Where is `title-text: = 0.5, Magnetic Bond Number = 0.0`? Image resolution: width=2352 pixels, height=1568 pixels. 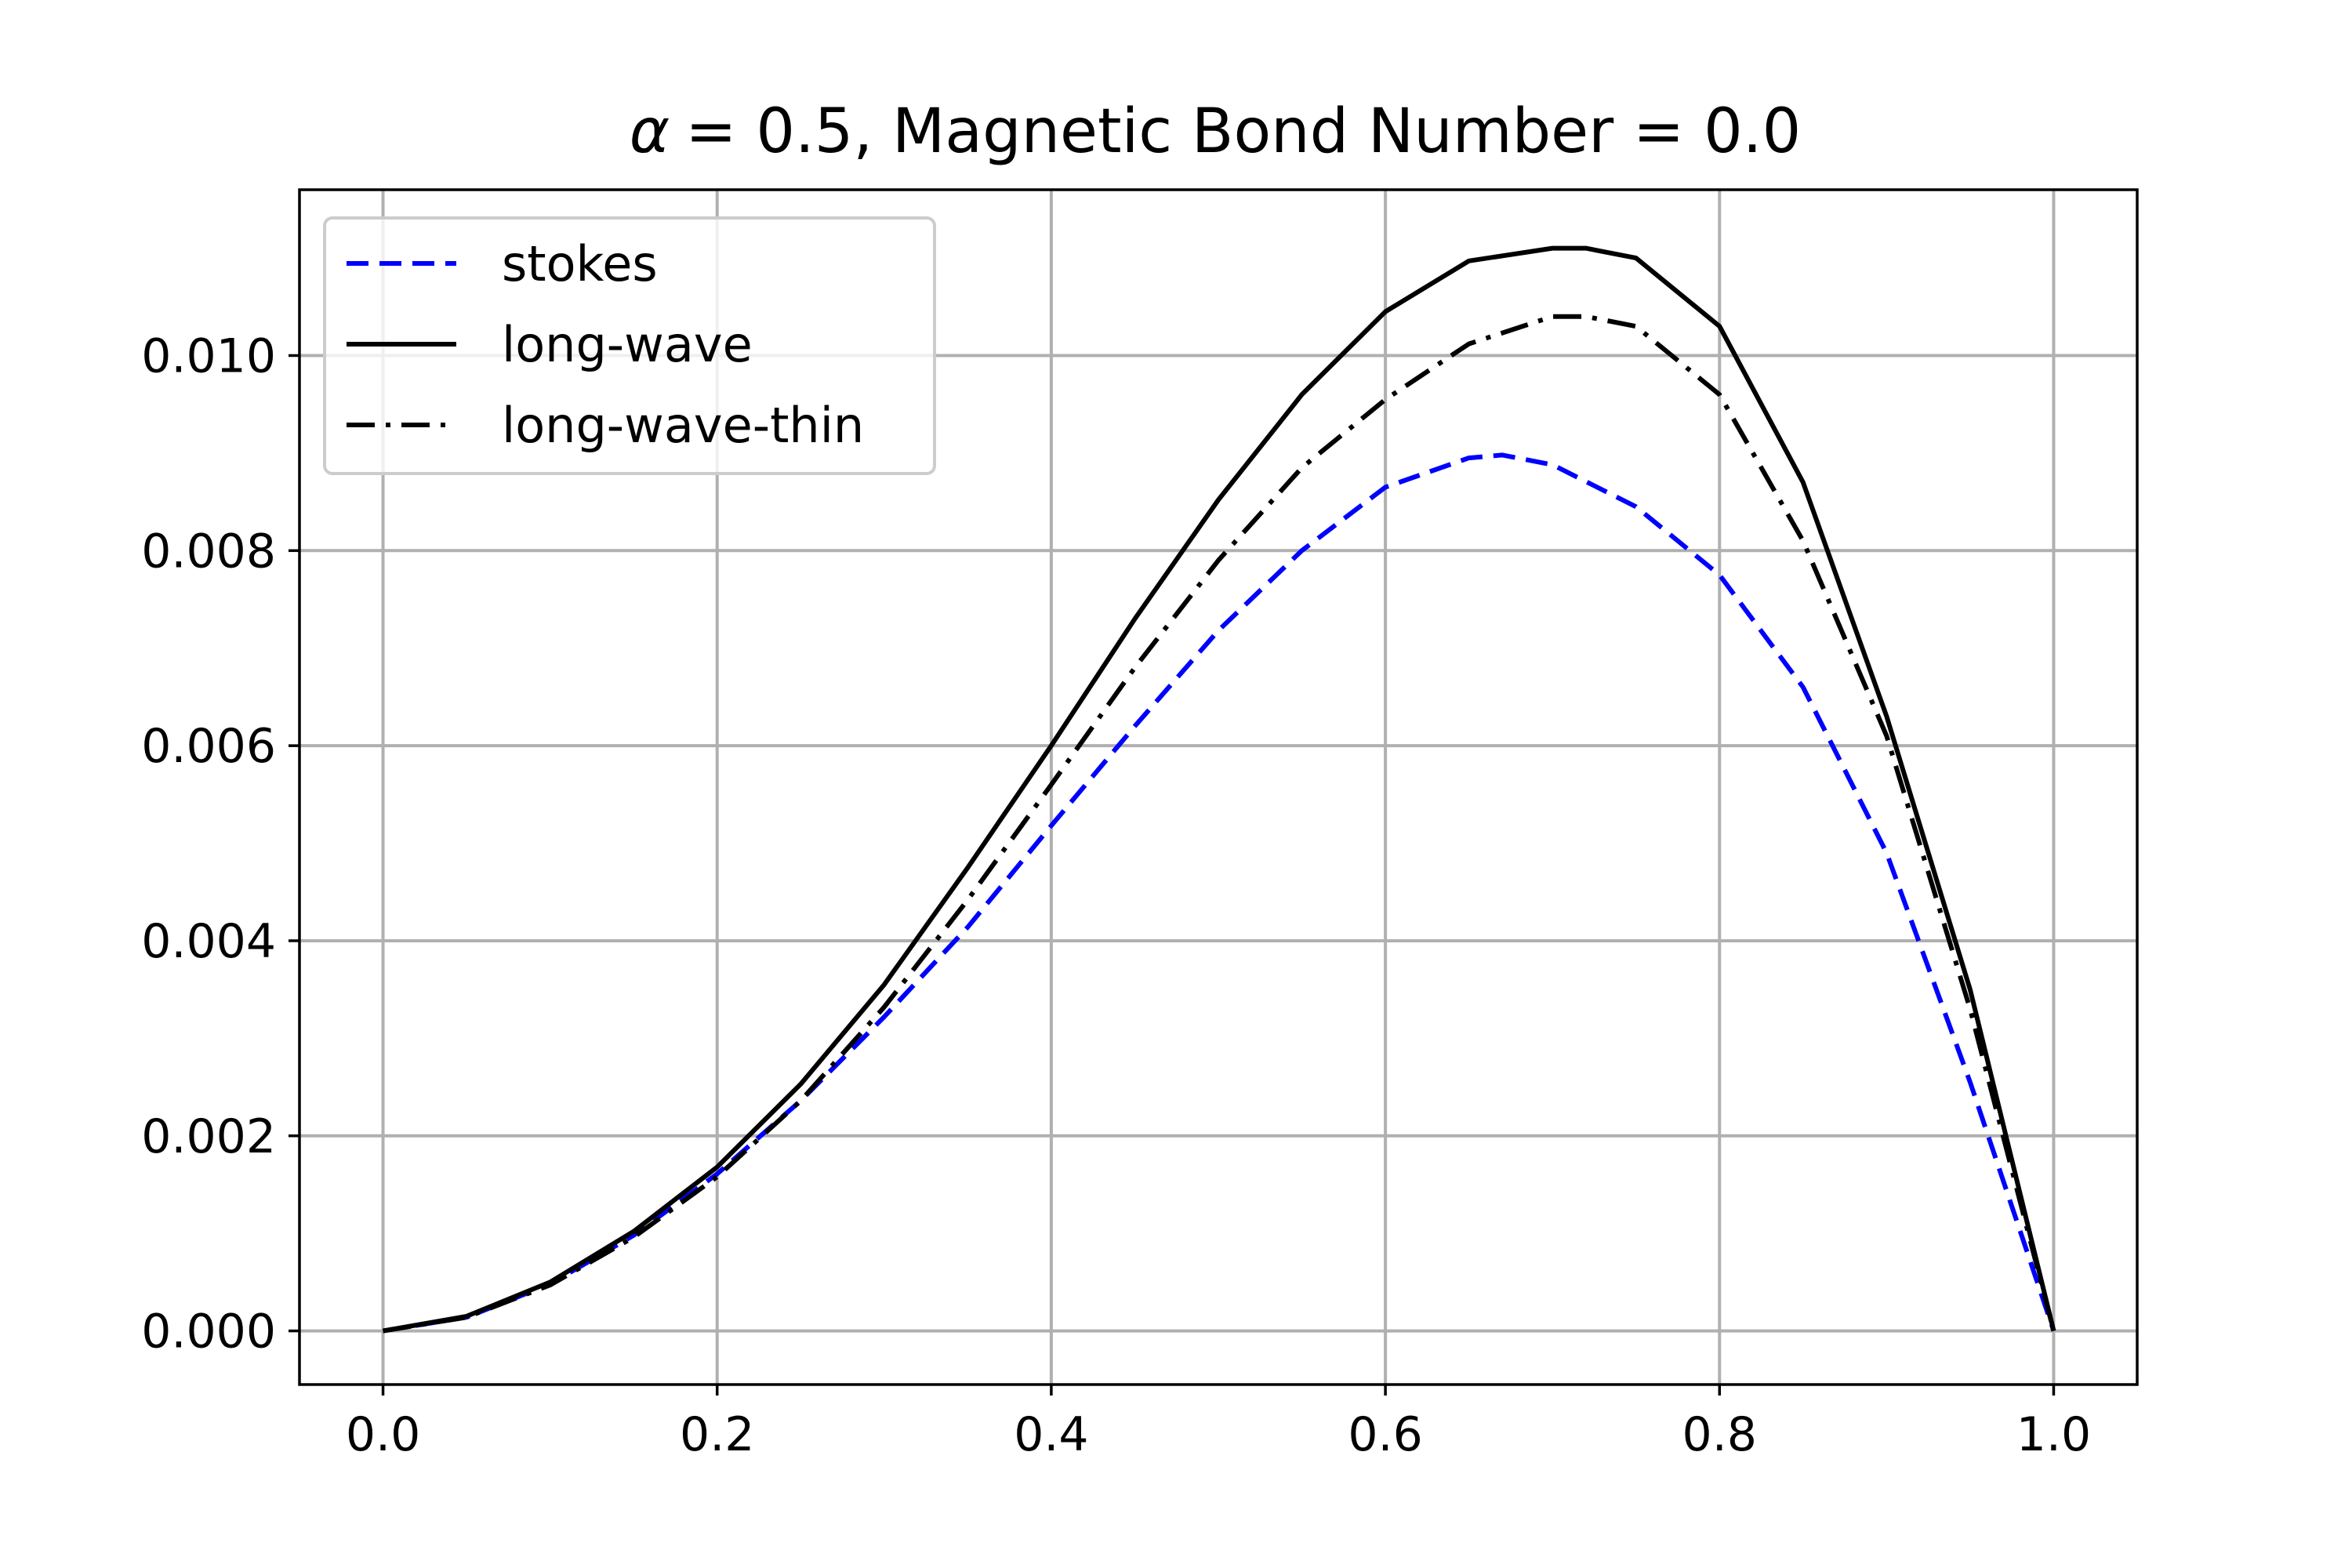
title-text: = 0.5, Magnetic Bond Number = 0.0 is located at coordinates (1243, 131).